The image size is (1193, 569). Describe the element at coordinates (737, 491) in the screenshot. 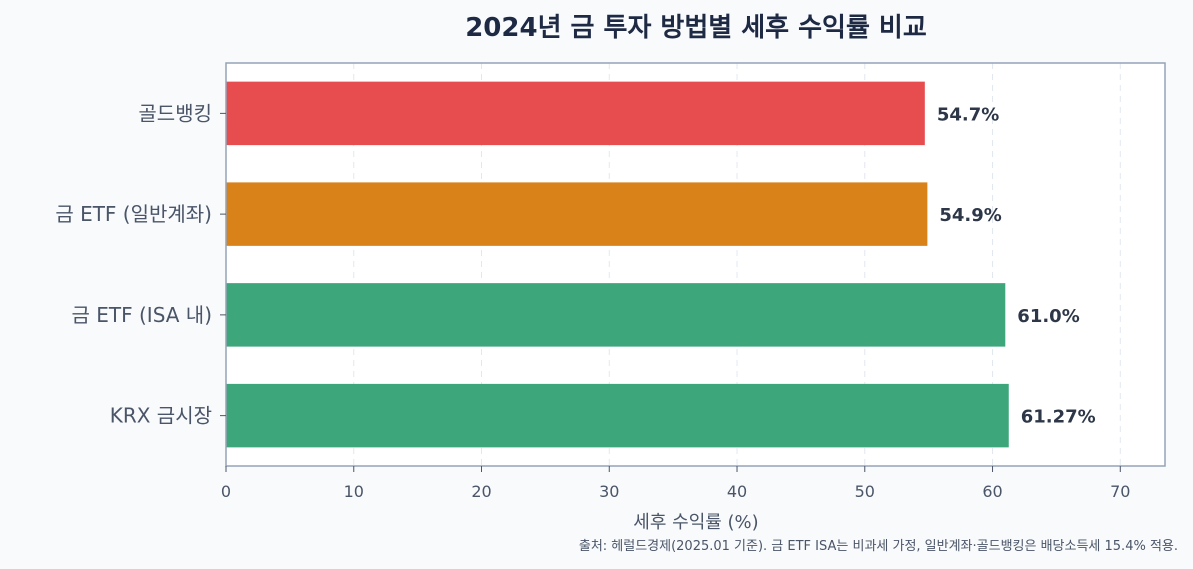

I see `x-tick-label-4: 40` at that location.